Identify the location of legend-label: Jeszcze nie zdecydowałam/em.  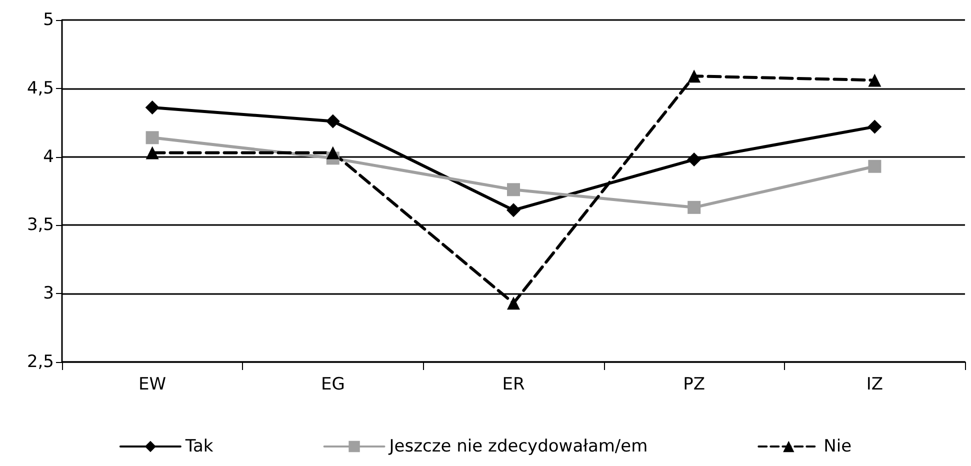
(518, 446).